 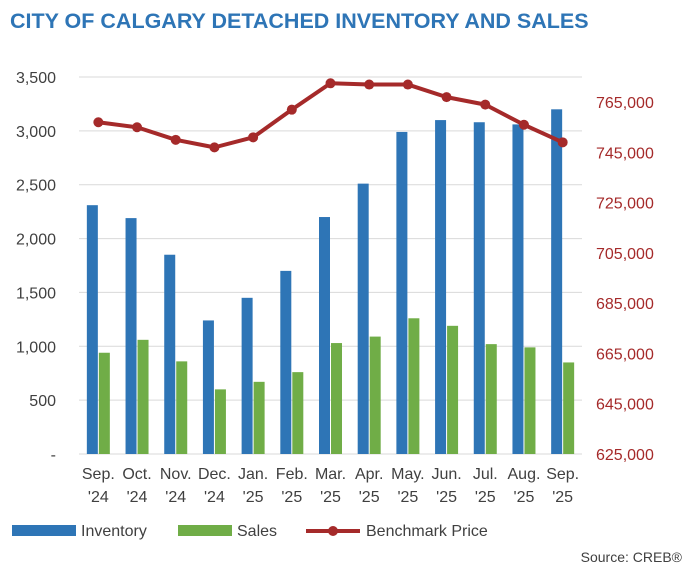 I want to click on legend-sales-swatch, so click(x=205, y=530).